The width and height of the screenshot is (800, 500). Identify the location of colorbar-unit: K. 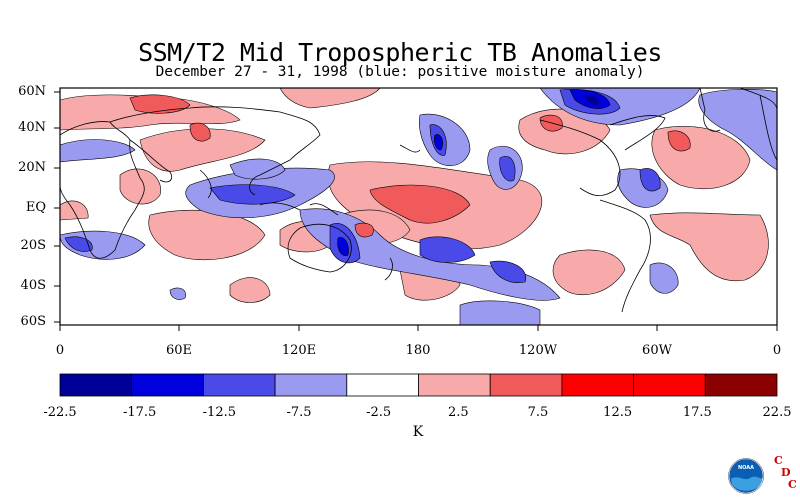
(418, 432).